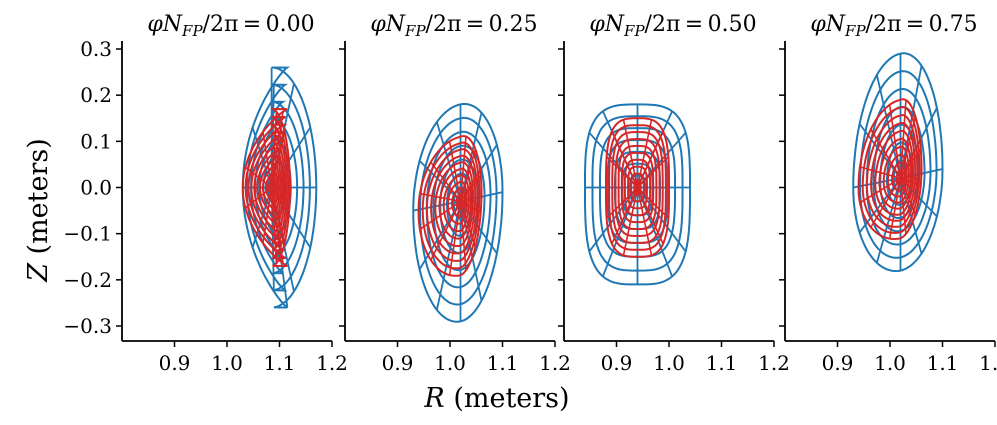 Image resolution: width=997 pixels, height=425 pixels. Describe the element at coordinates (230, 26) in the screenshot. I see `panel-title: φNFP/2π = 0.00` at that location.